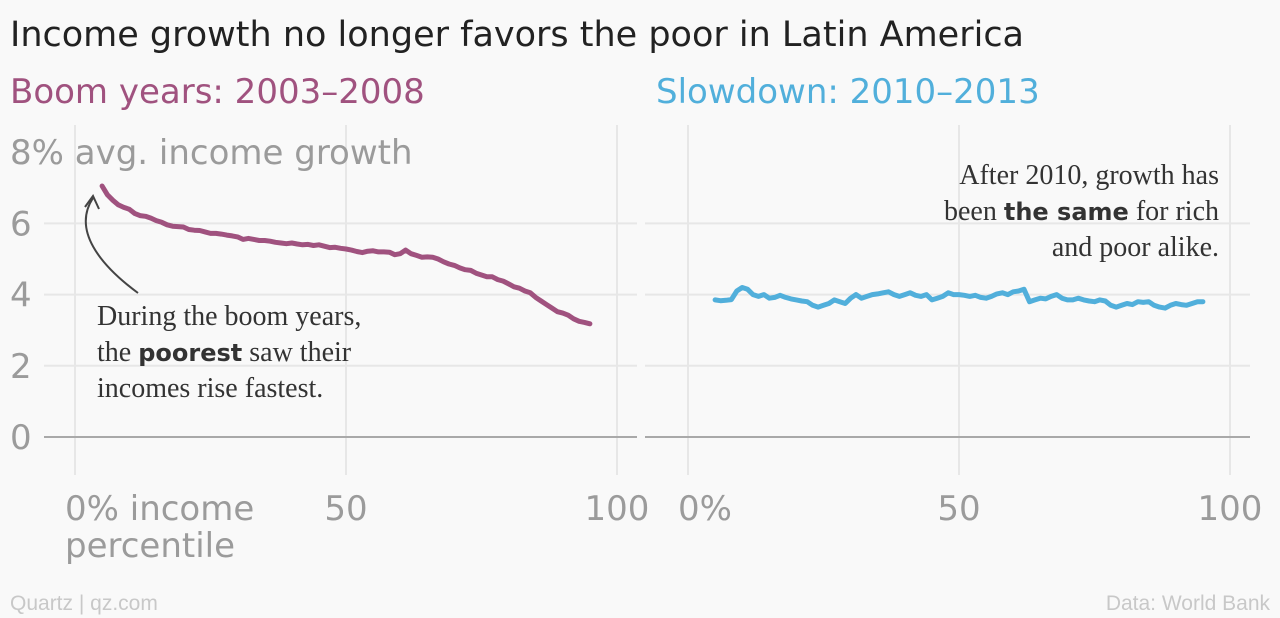 Image resolution: width=1280 pixels, height=618 pixels. I want to click on footer-source: Data: World Bank, so click(1188, 603).